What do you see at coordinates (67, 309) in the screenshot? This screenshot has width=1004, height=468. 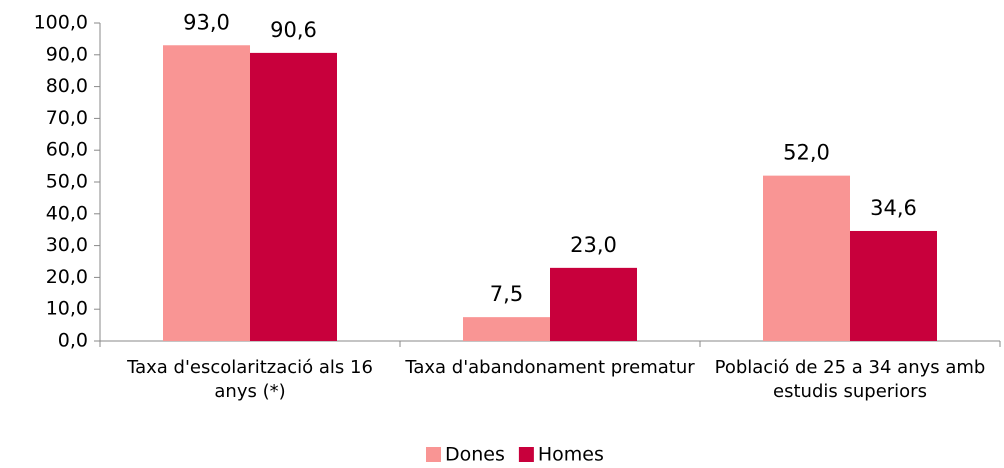 I see `y-tick-label: 10,0` at bounding box center [67, 309].